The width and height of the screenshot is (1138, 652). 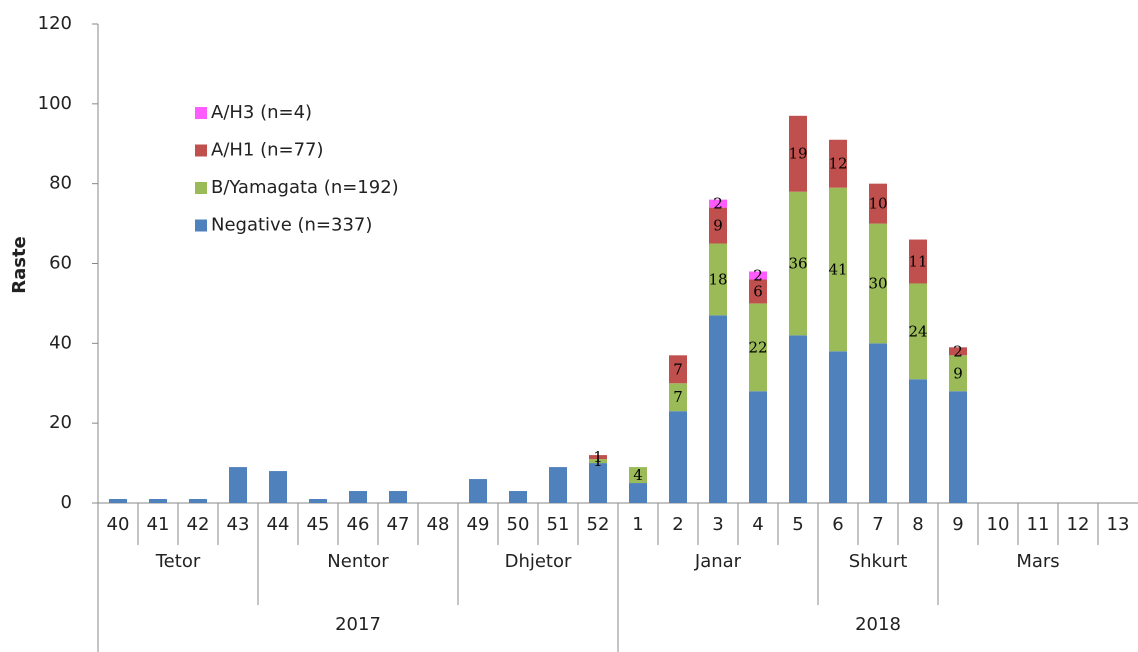 I want to click on y-tick-label: 60, so click(x=60, y=263).